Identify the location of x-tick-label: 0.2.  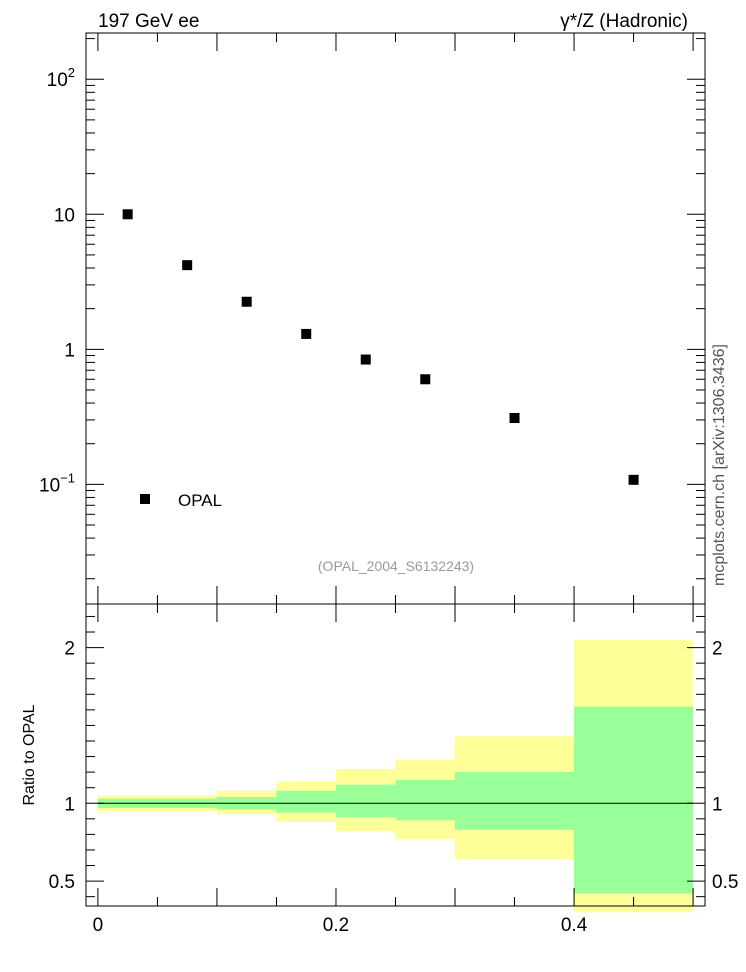
(336, 925).